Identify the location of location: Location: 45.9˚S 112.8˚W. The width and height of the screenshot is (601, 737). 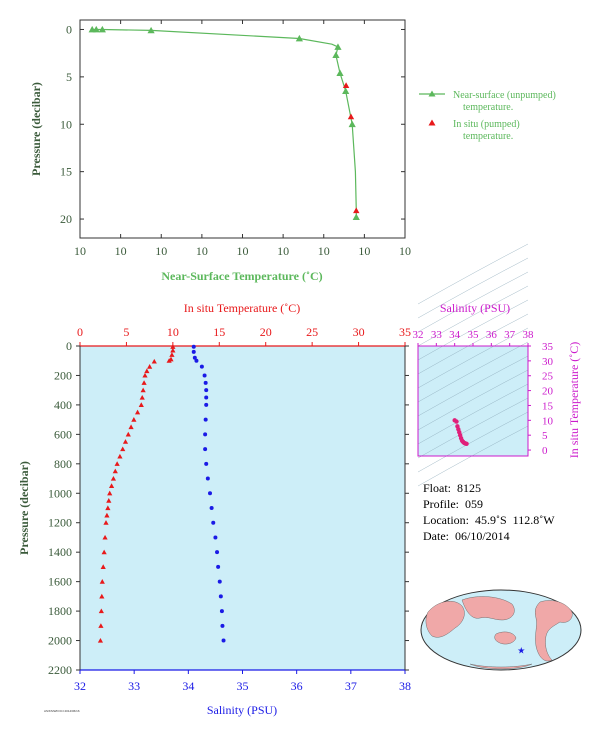
(489, 520).